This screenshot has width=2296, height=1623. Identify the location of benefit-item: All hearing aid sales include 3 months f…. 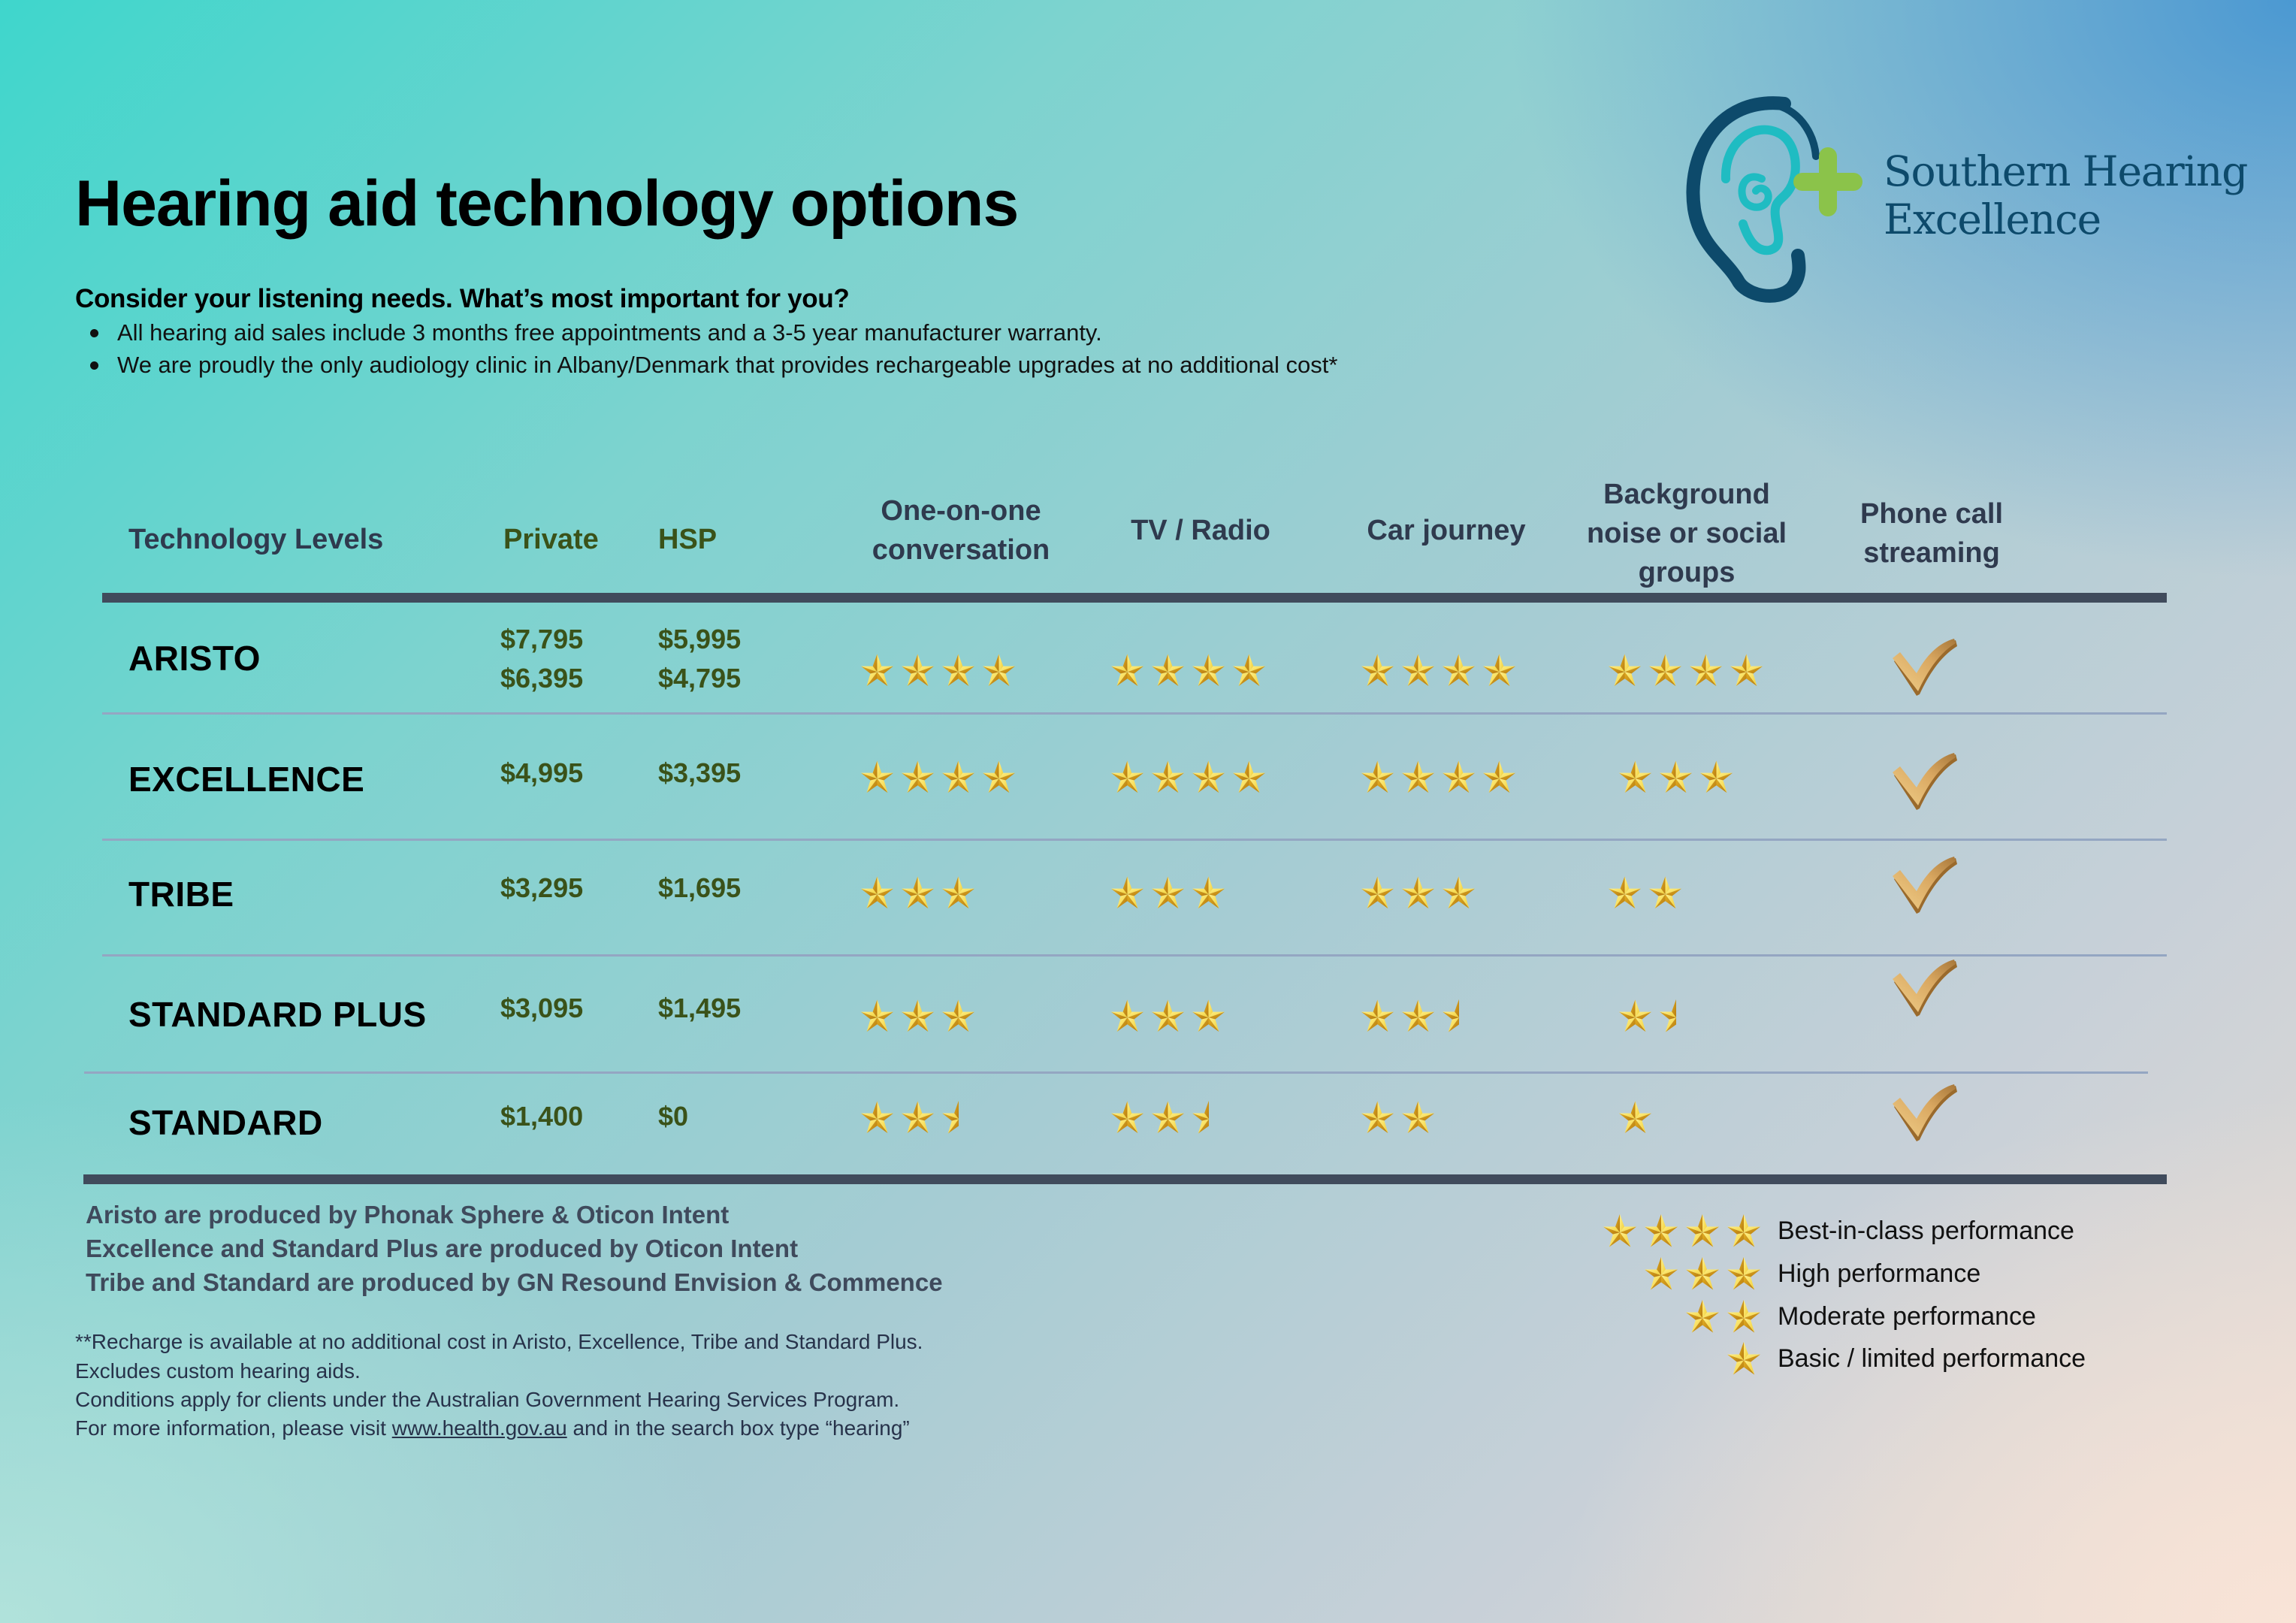
(713, 332).